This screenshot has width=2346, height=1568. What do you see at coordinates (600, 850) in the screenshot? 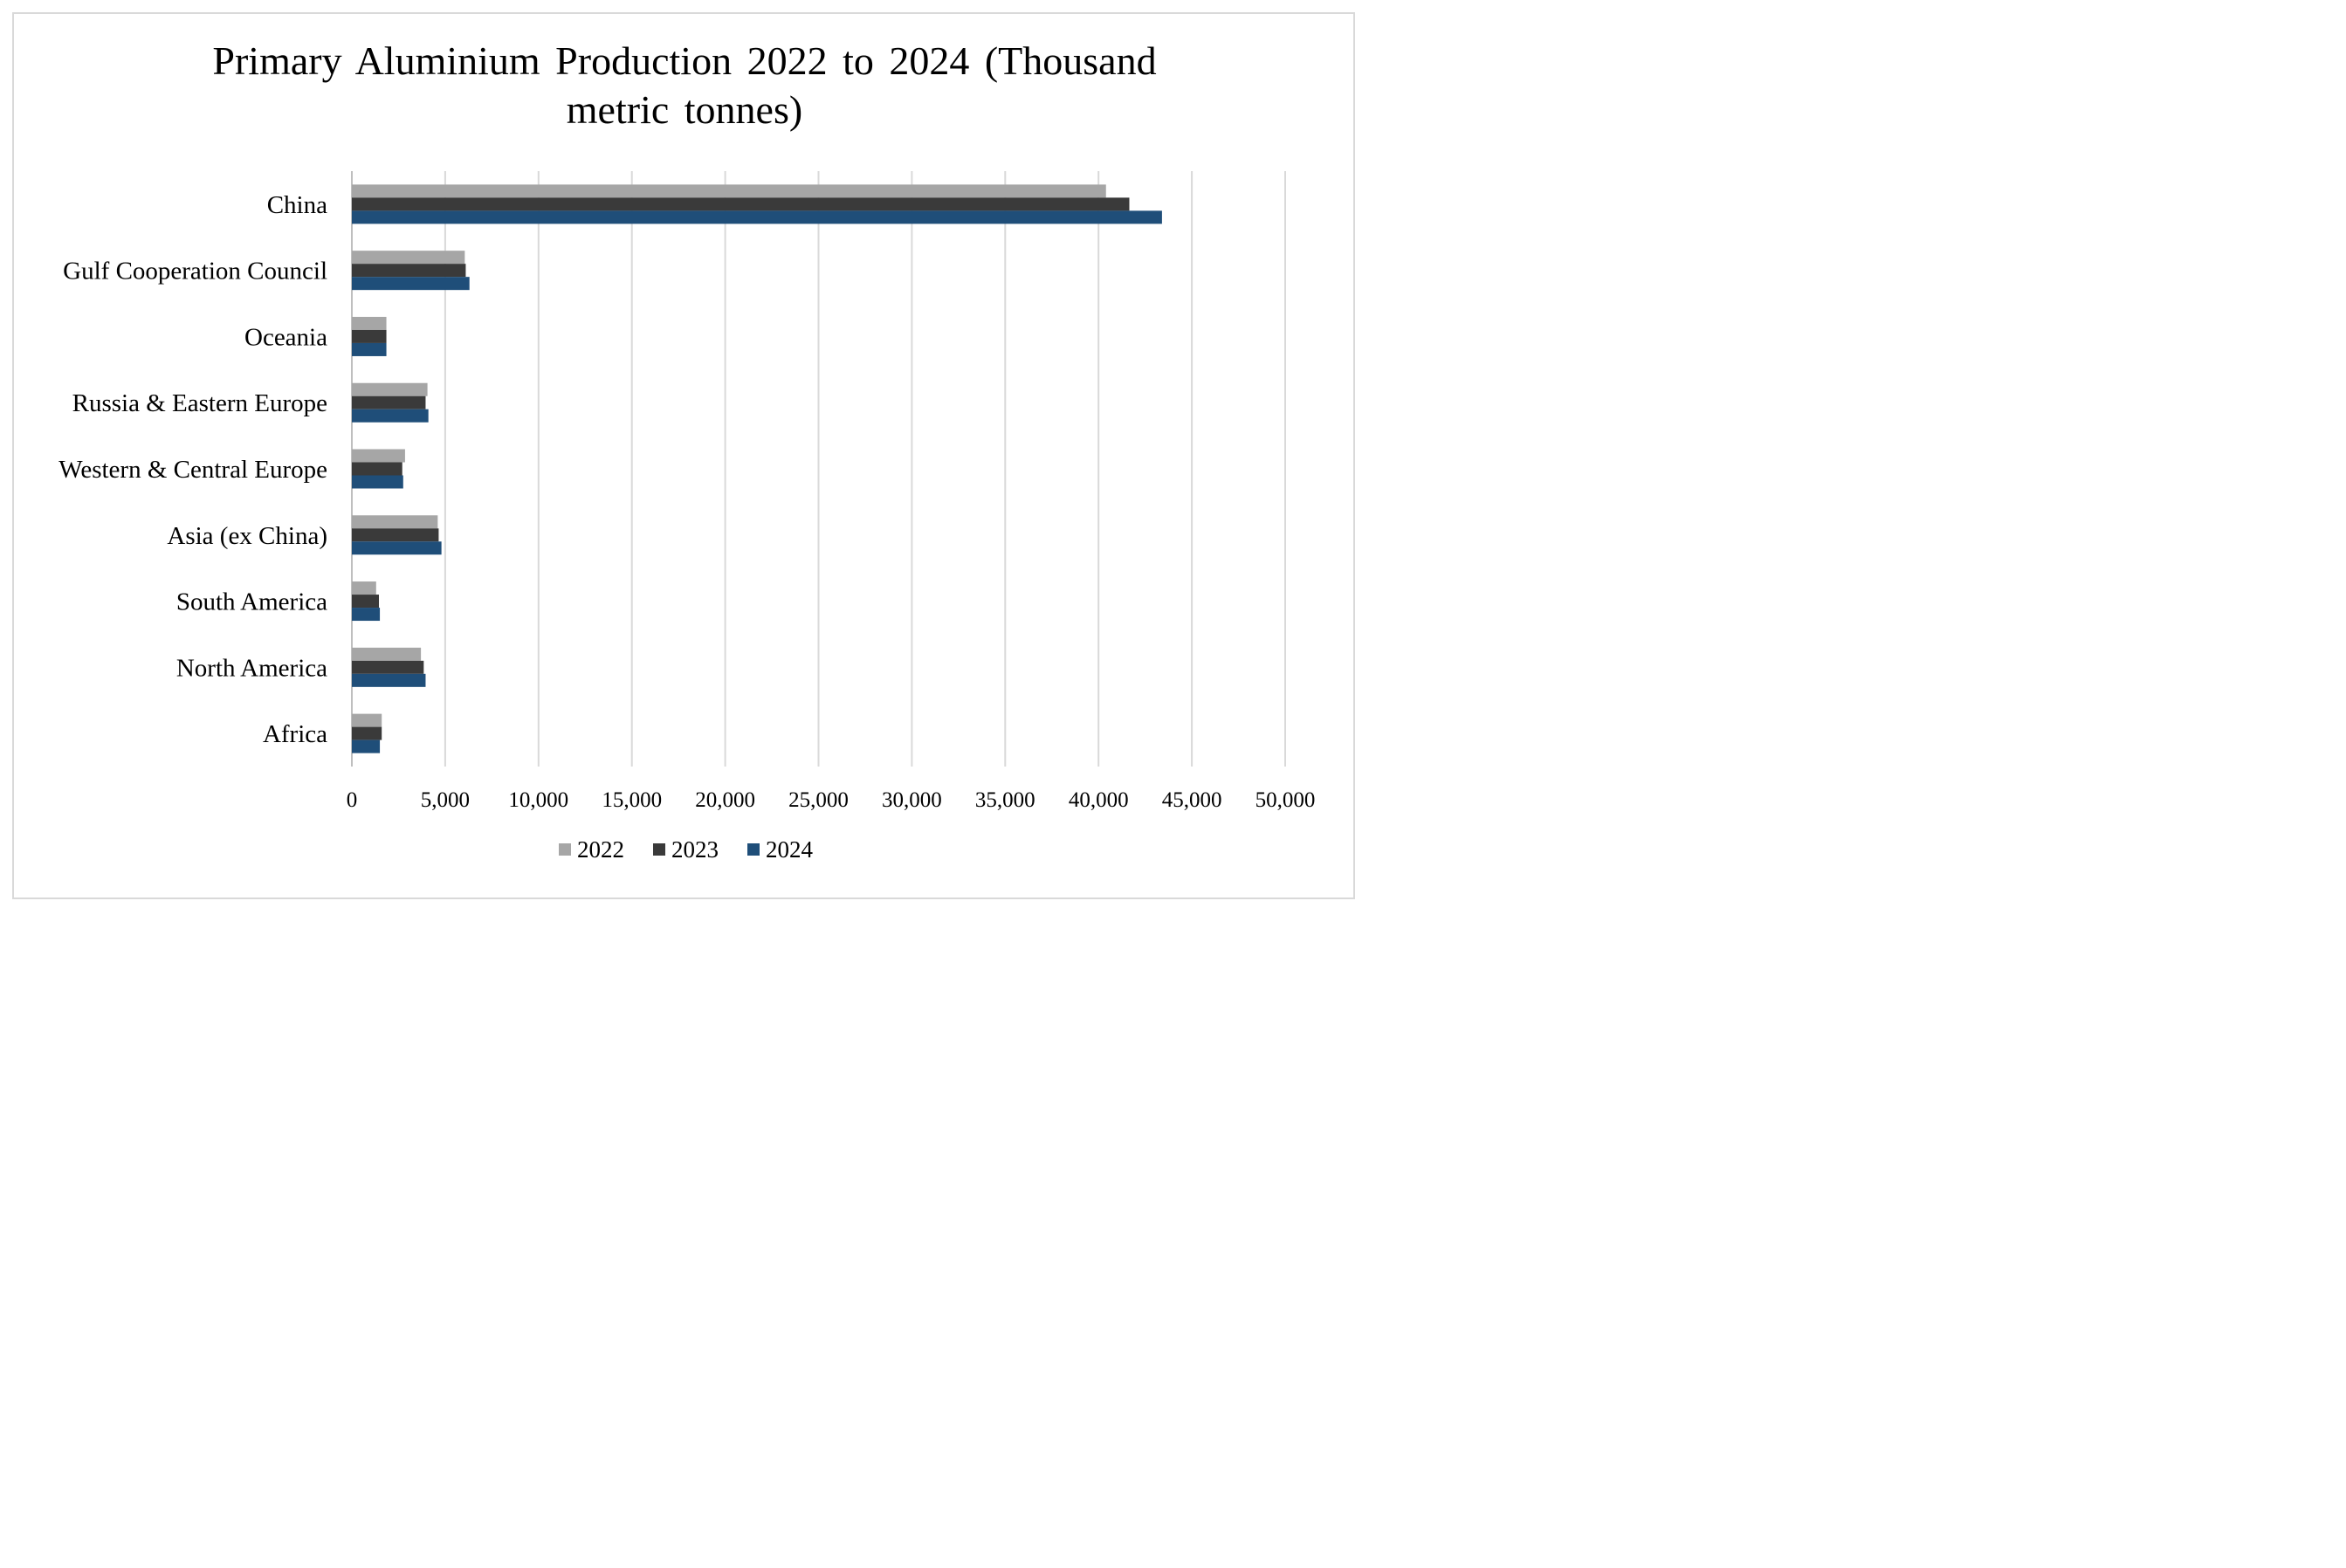
I see `legend-label-2022: 2022` at bounding box center [600, 850].